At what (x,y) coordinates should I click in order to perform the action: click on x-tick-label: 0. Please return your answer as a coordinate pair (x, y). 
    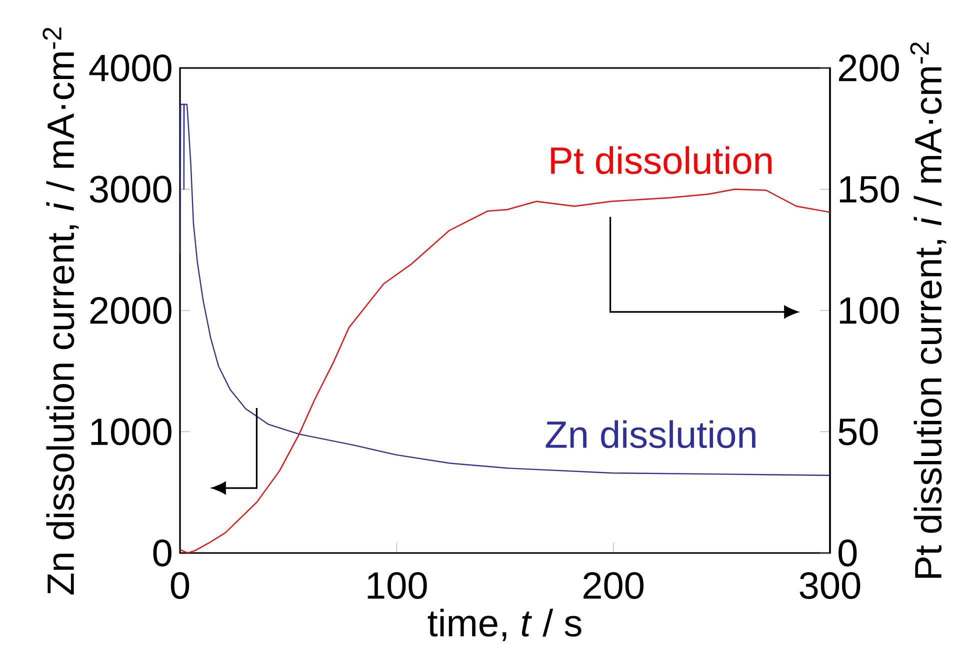
    Looking at the image, I should click on (180, 585).